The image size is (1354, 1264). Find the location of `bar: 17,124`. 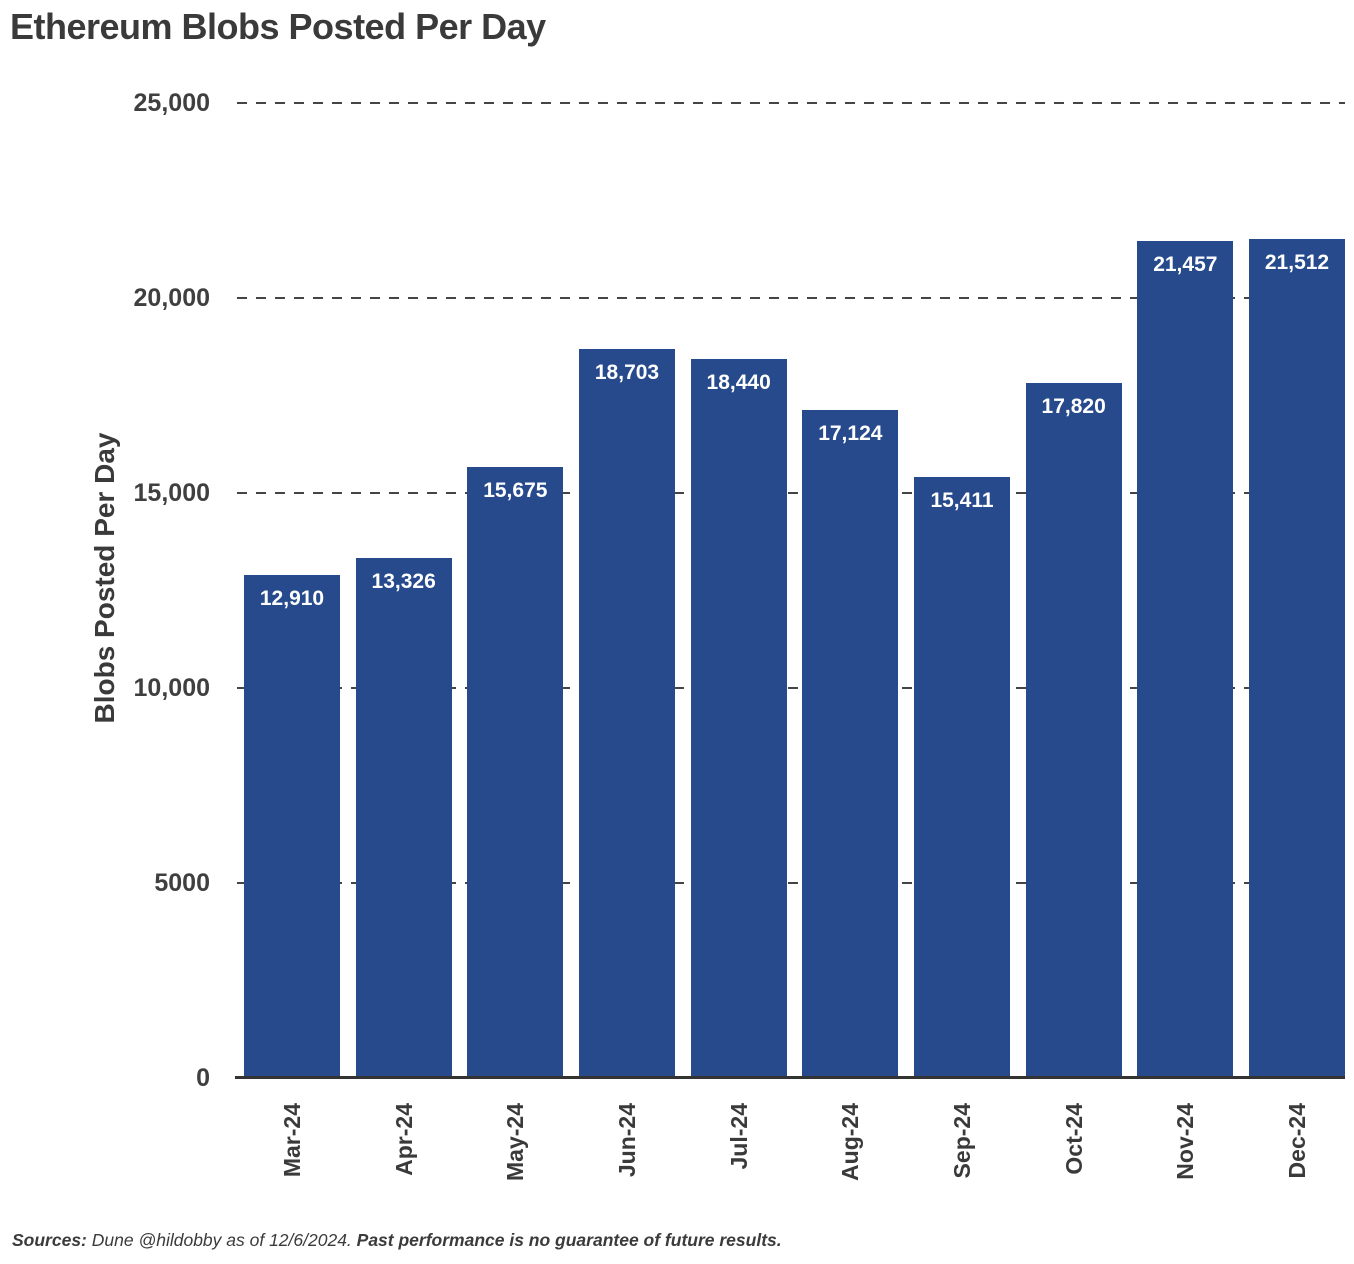

bar: 17,124 is located at coordinates (850, 744).